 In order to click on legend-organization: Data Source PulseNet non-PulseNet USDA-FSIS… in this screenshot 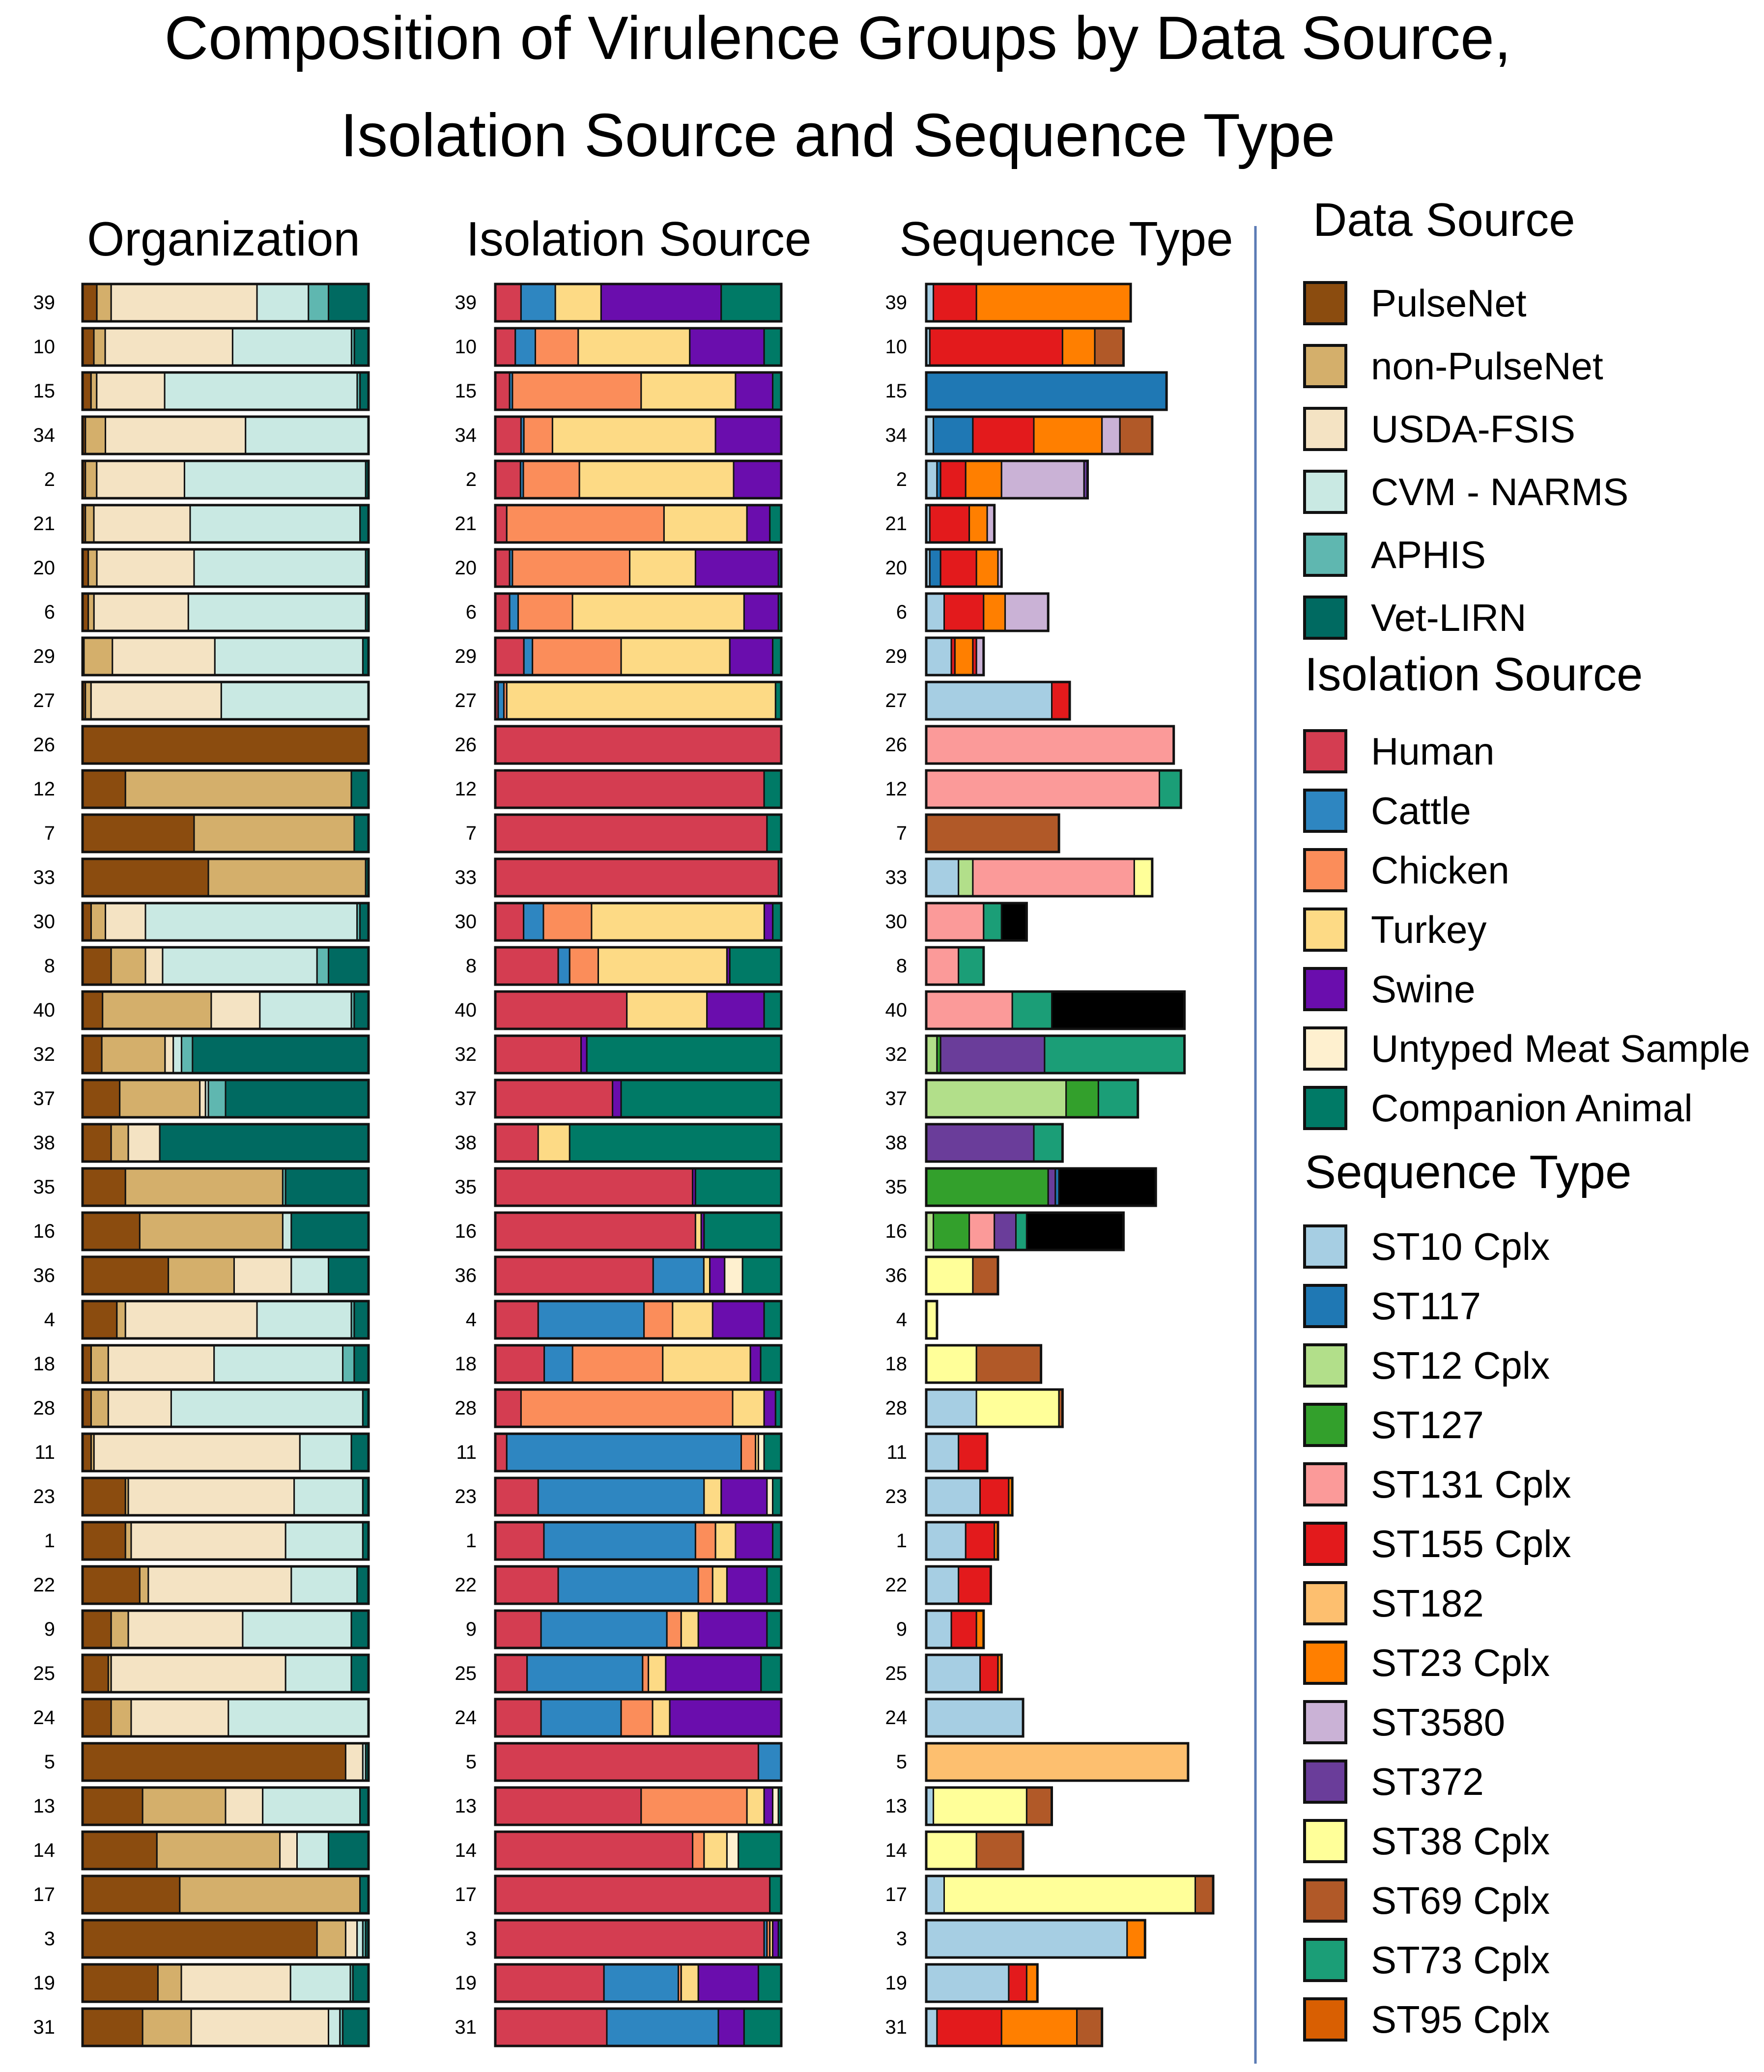, I will do `click(1465, 417)`.